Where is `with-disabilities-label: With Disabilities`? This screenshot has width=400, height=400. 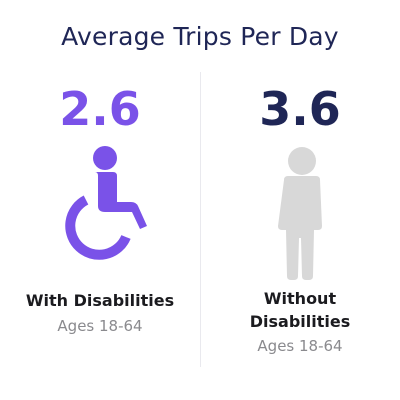
with-disabilities-label: With Disabilities is located at coordinates (100, 300).